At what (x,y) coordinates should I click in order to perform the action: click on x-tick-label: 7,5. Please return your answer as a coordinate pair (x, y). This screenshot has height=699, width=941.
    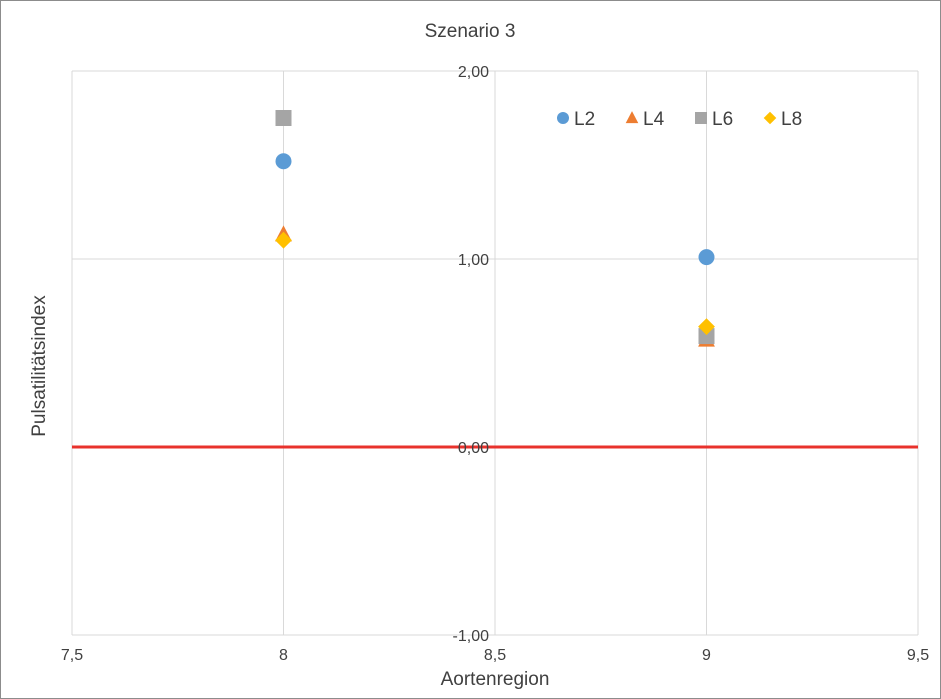
    Looking at the image, I should click on (72, 655).